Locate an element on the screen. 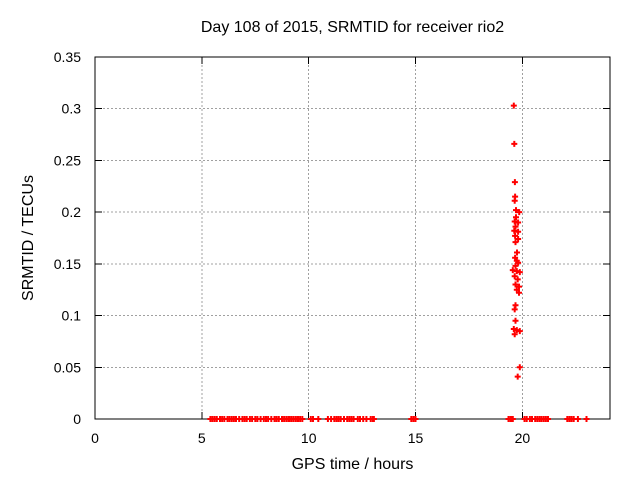 This screenshot has width=640, height=480. x-tick-label: 0 is located at coordinates (95, 438).